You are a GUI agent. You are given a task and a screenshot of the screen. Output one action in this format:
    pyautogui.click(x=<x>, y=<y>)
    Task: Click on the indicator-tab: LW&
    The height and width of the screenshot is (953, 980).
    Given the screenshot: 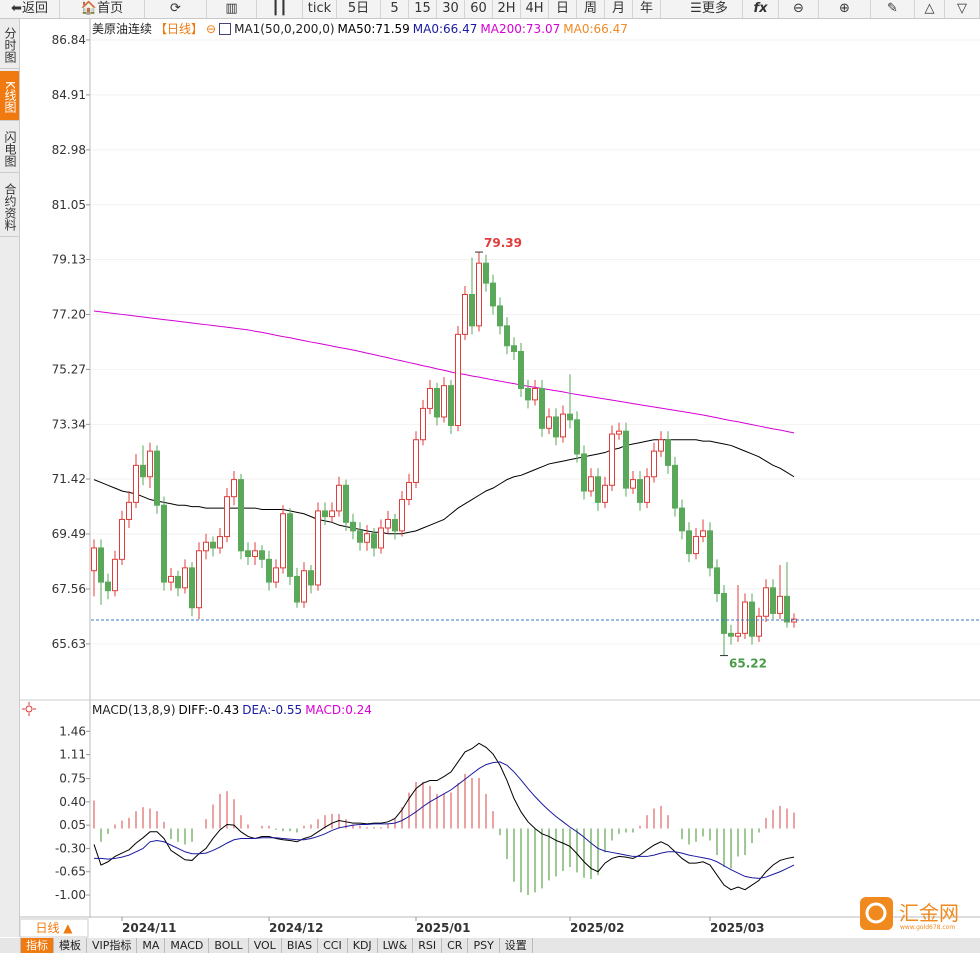 What is the action you would take?
    pyautogui.click(x=396, y=945)
    